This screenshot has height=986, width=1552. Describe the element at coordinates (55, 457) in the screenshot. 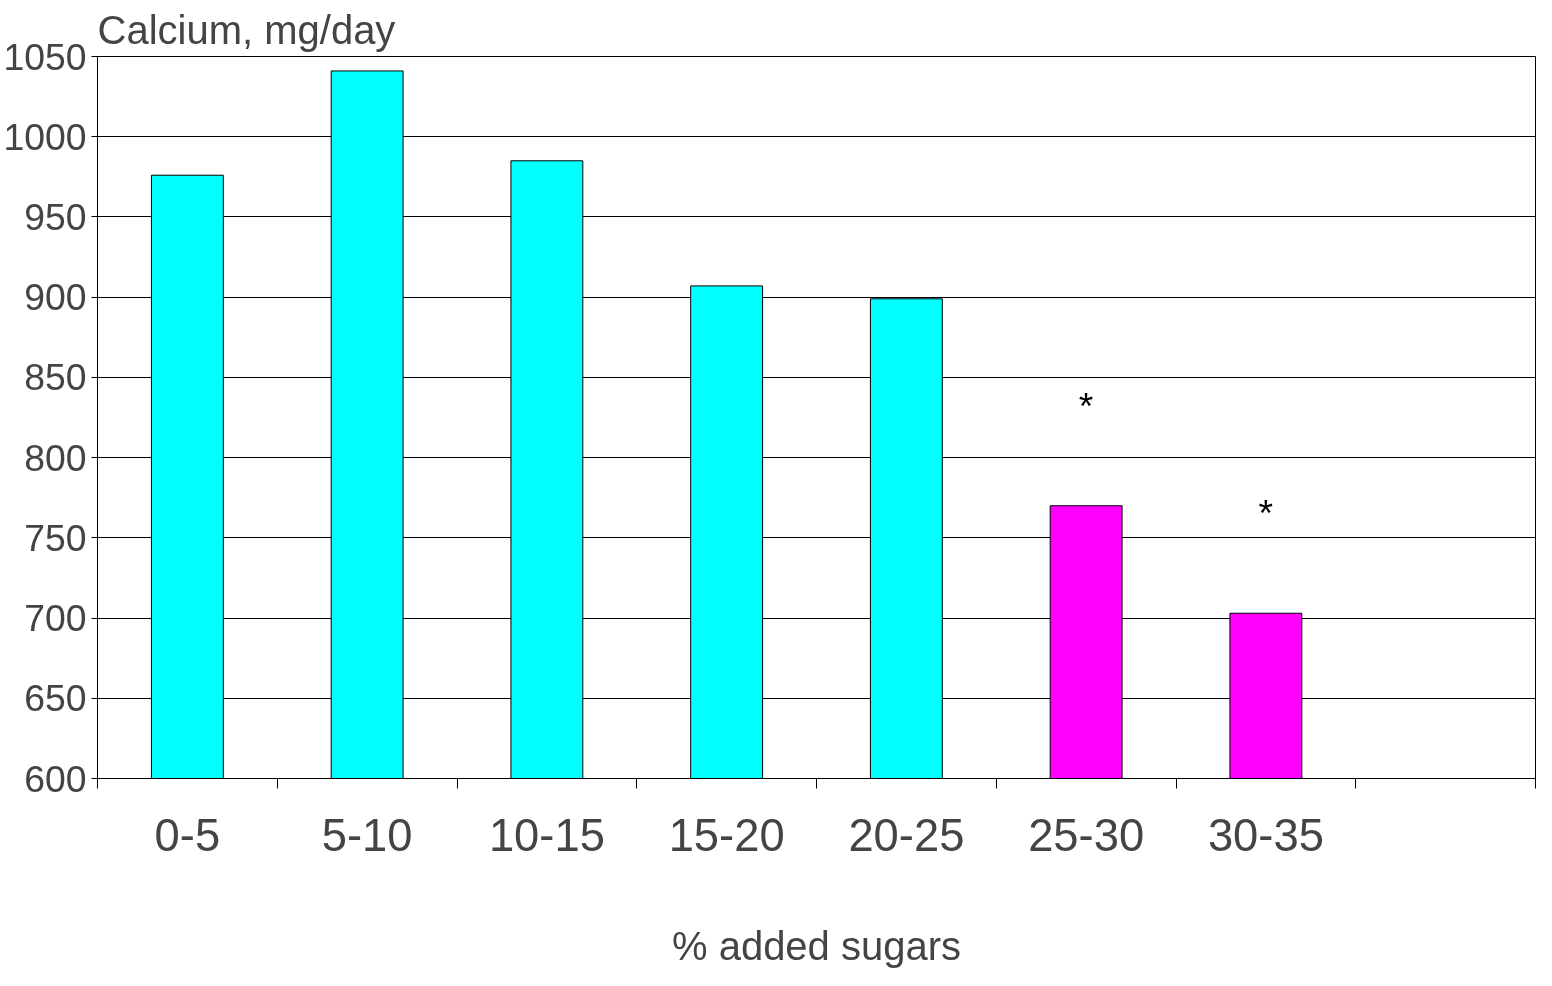

I see `y-tick-label: 800` at that location.